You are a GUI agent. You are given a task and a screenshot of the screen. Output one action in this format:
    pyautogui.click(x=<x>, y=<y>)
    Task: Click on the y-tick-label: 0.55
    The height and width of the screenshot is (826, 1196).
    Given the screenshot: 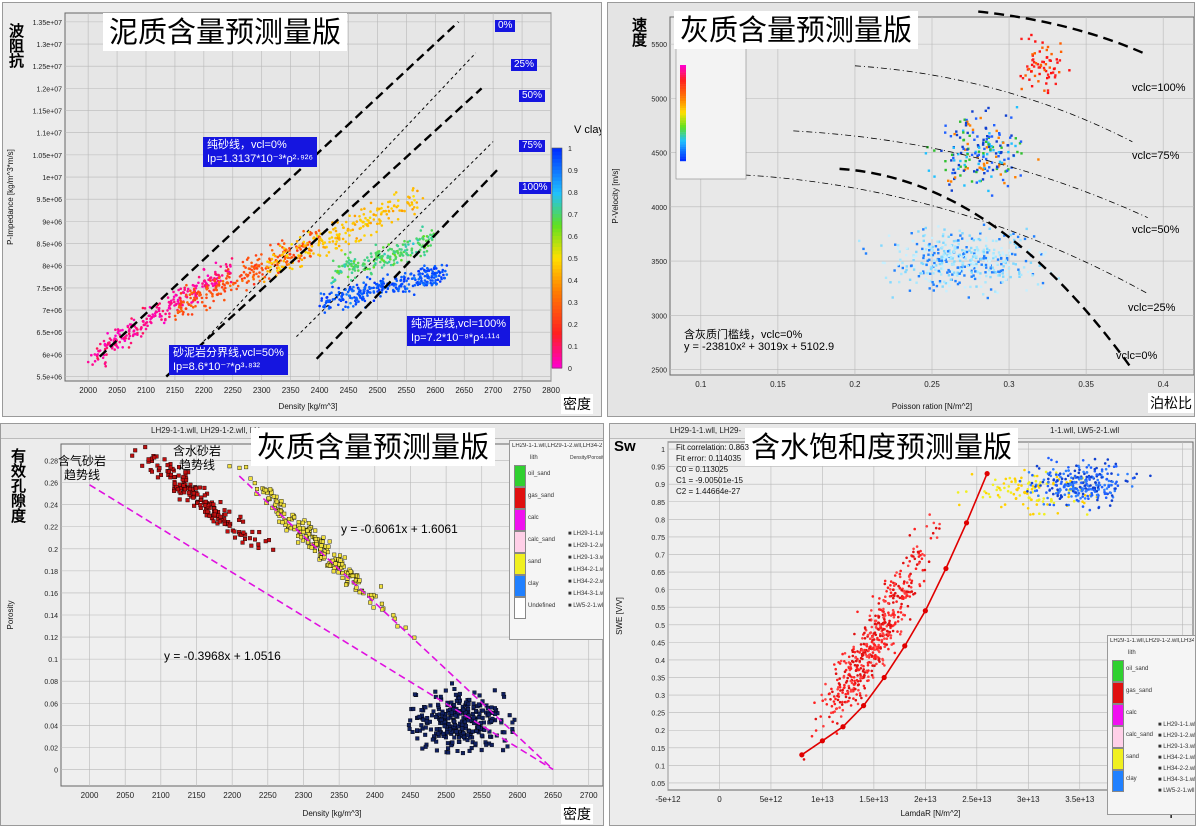 What is the action you would take?
    pyautogui.click(x=658, y=608)
    